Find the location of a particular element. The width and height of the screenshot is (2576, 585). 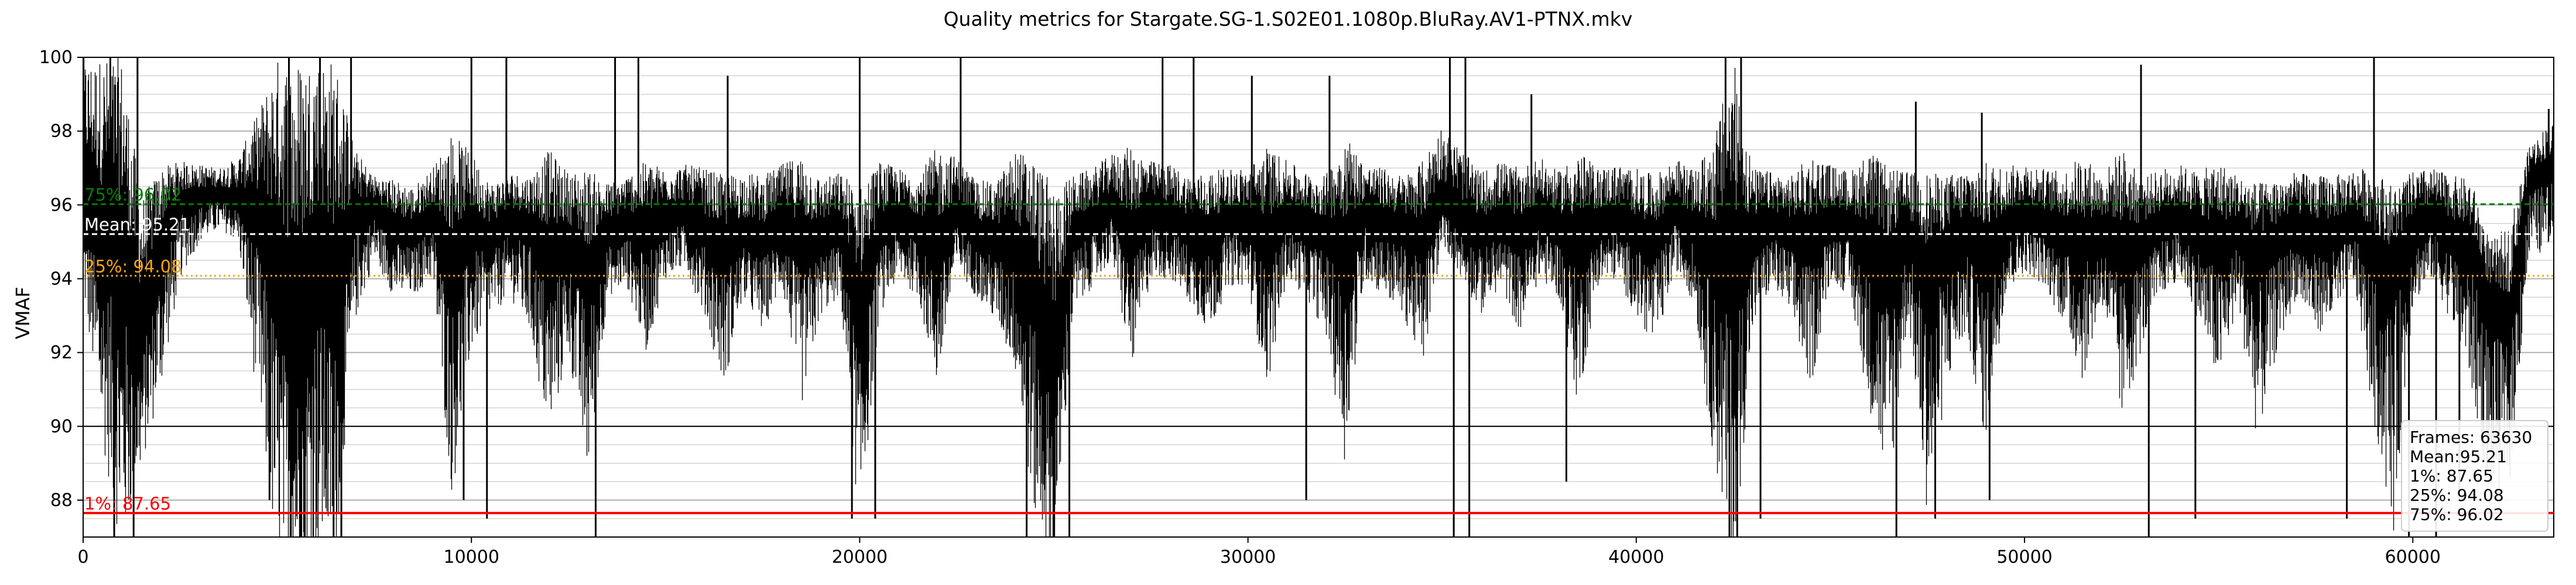

x-tick-label: 50000 is located at coordinates (2024, 557).